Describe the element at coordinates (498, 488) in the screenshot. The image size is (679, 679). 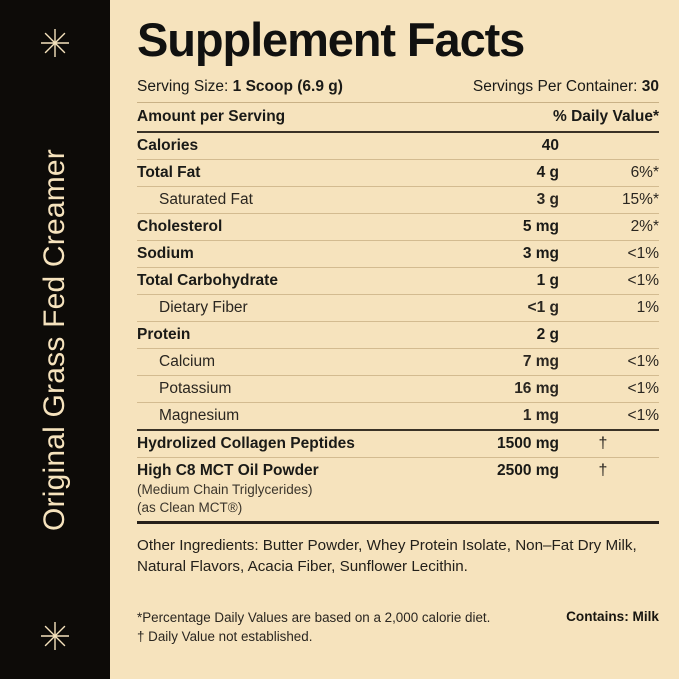
I see `blend-amount: 2500 mg` at that location.